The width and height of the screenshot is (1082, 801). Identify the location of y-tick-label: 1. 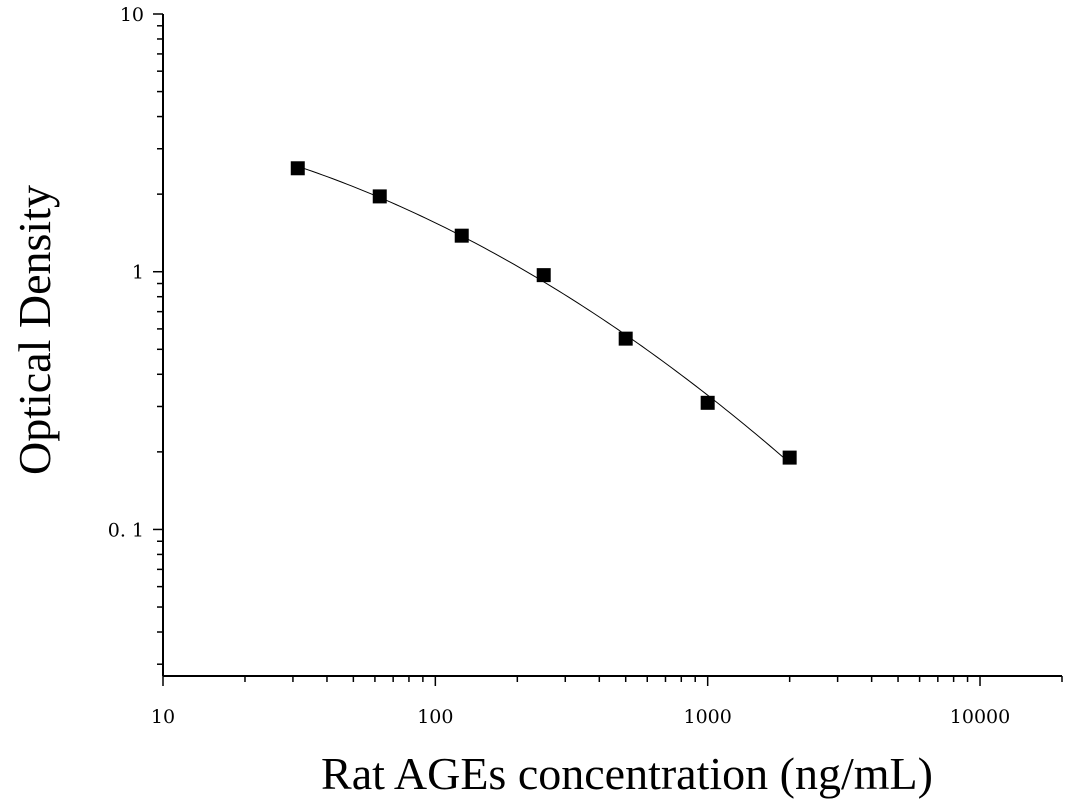
(138, 273).